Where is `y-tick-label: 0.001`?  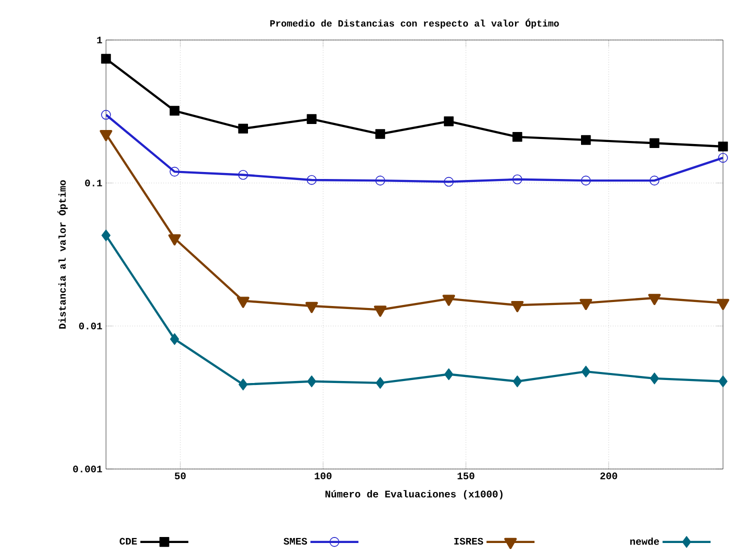 y-tick-label: 0.001 is located at coordinates (87, 469).